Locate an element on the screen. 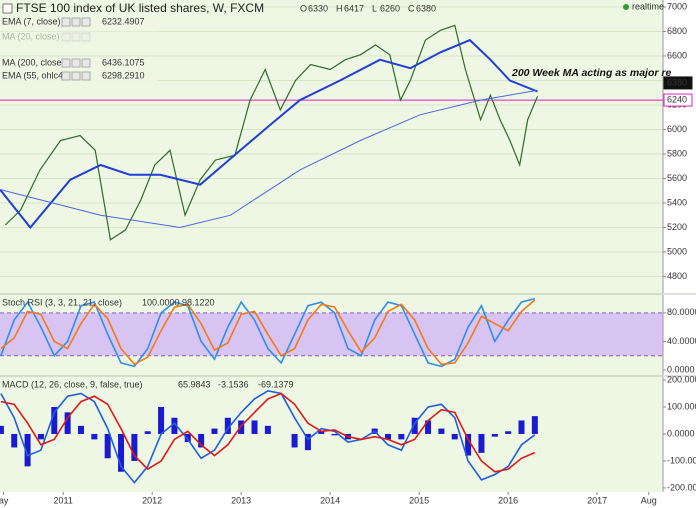  indicator-title: MACD (12, 26, close, 9, false, true) is located at coordinates (72, 384).